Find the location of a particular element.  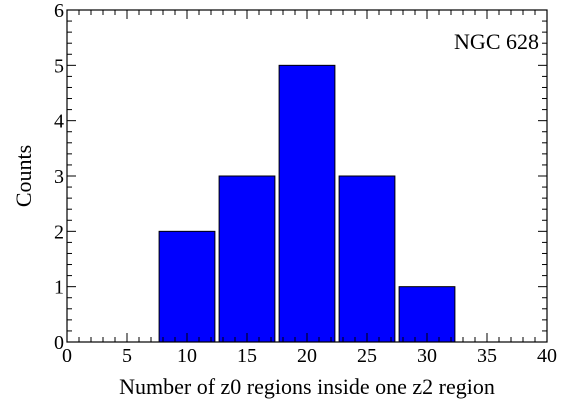

y-tick-label: 6 is located at coordinates (59, 11).